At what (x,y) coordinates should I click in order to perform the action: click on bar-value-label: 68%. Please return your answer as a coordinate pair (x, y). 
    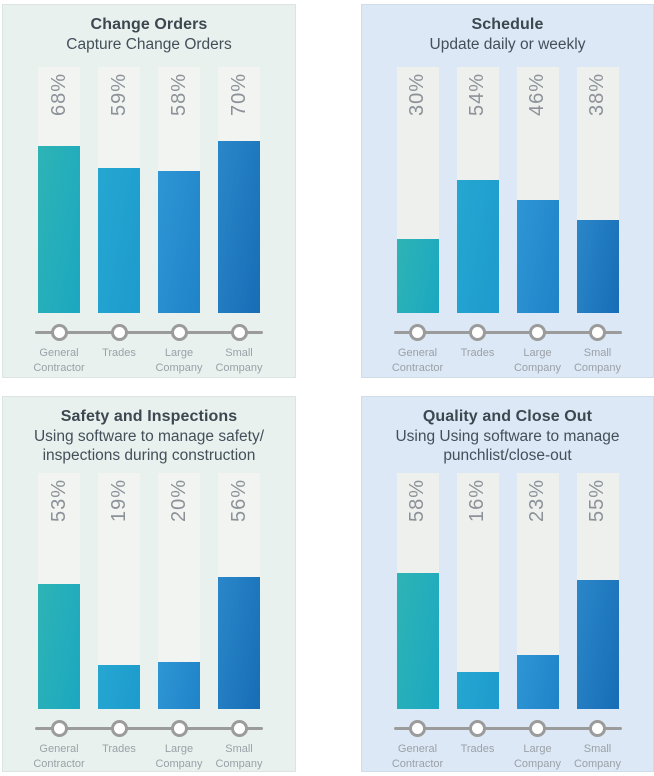
    Looking at the image, I should click on (58, 95).